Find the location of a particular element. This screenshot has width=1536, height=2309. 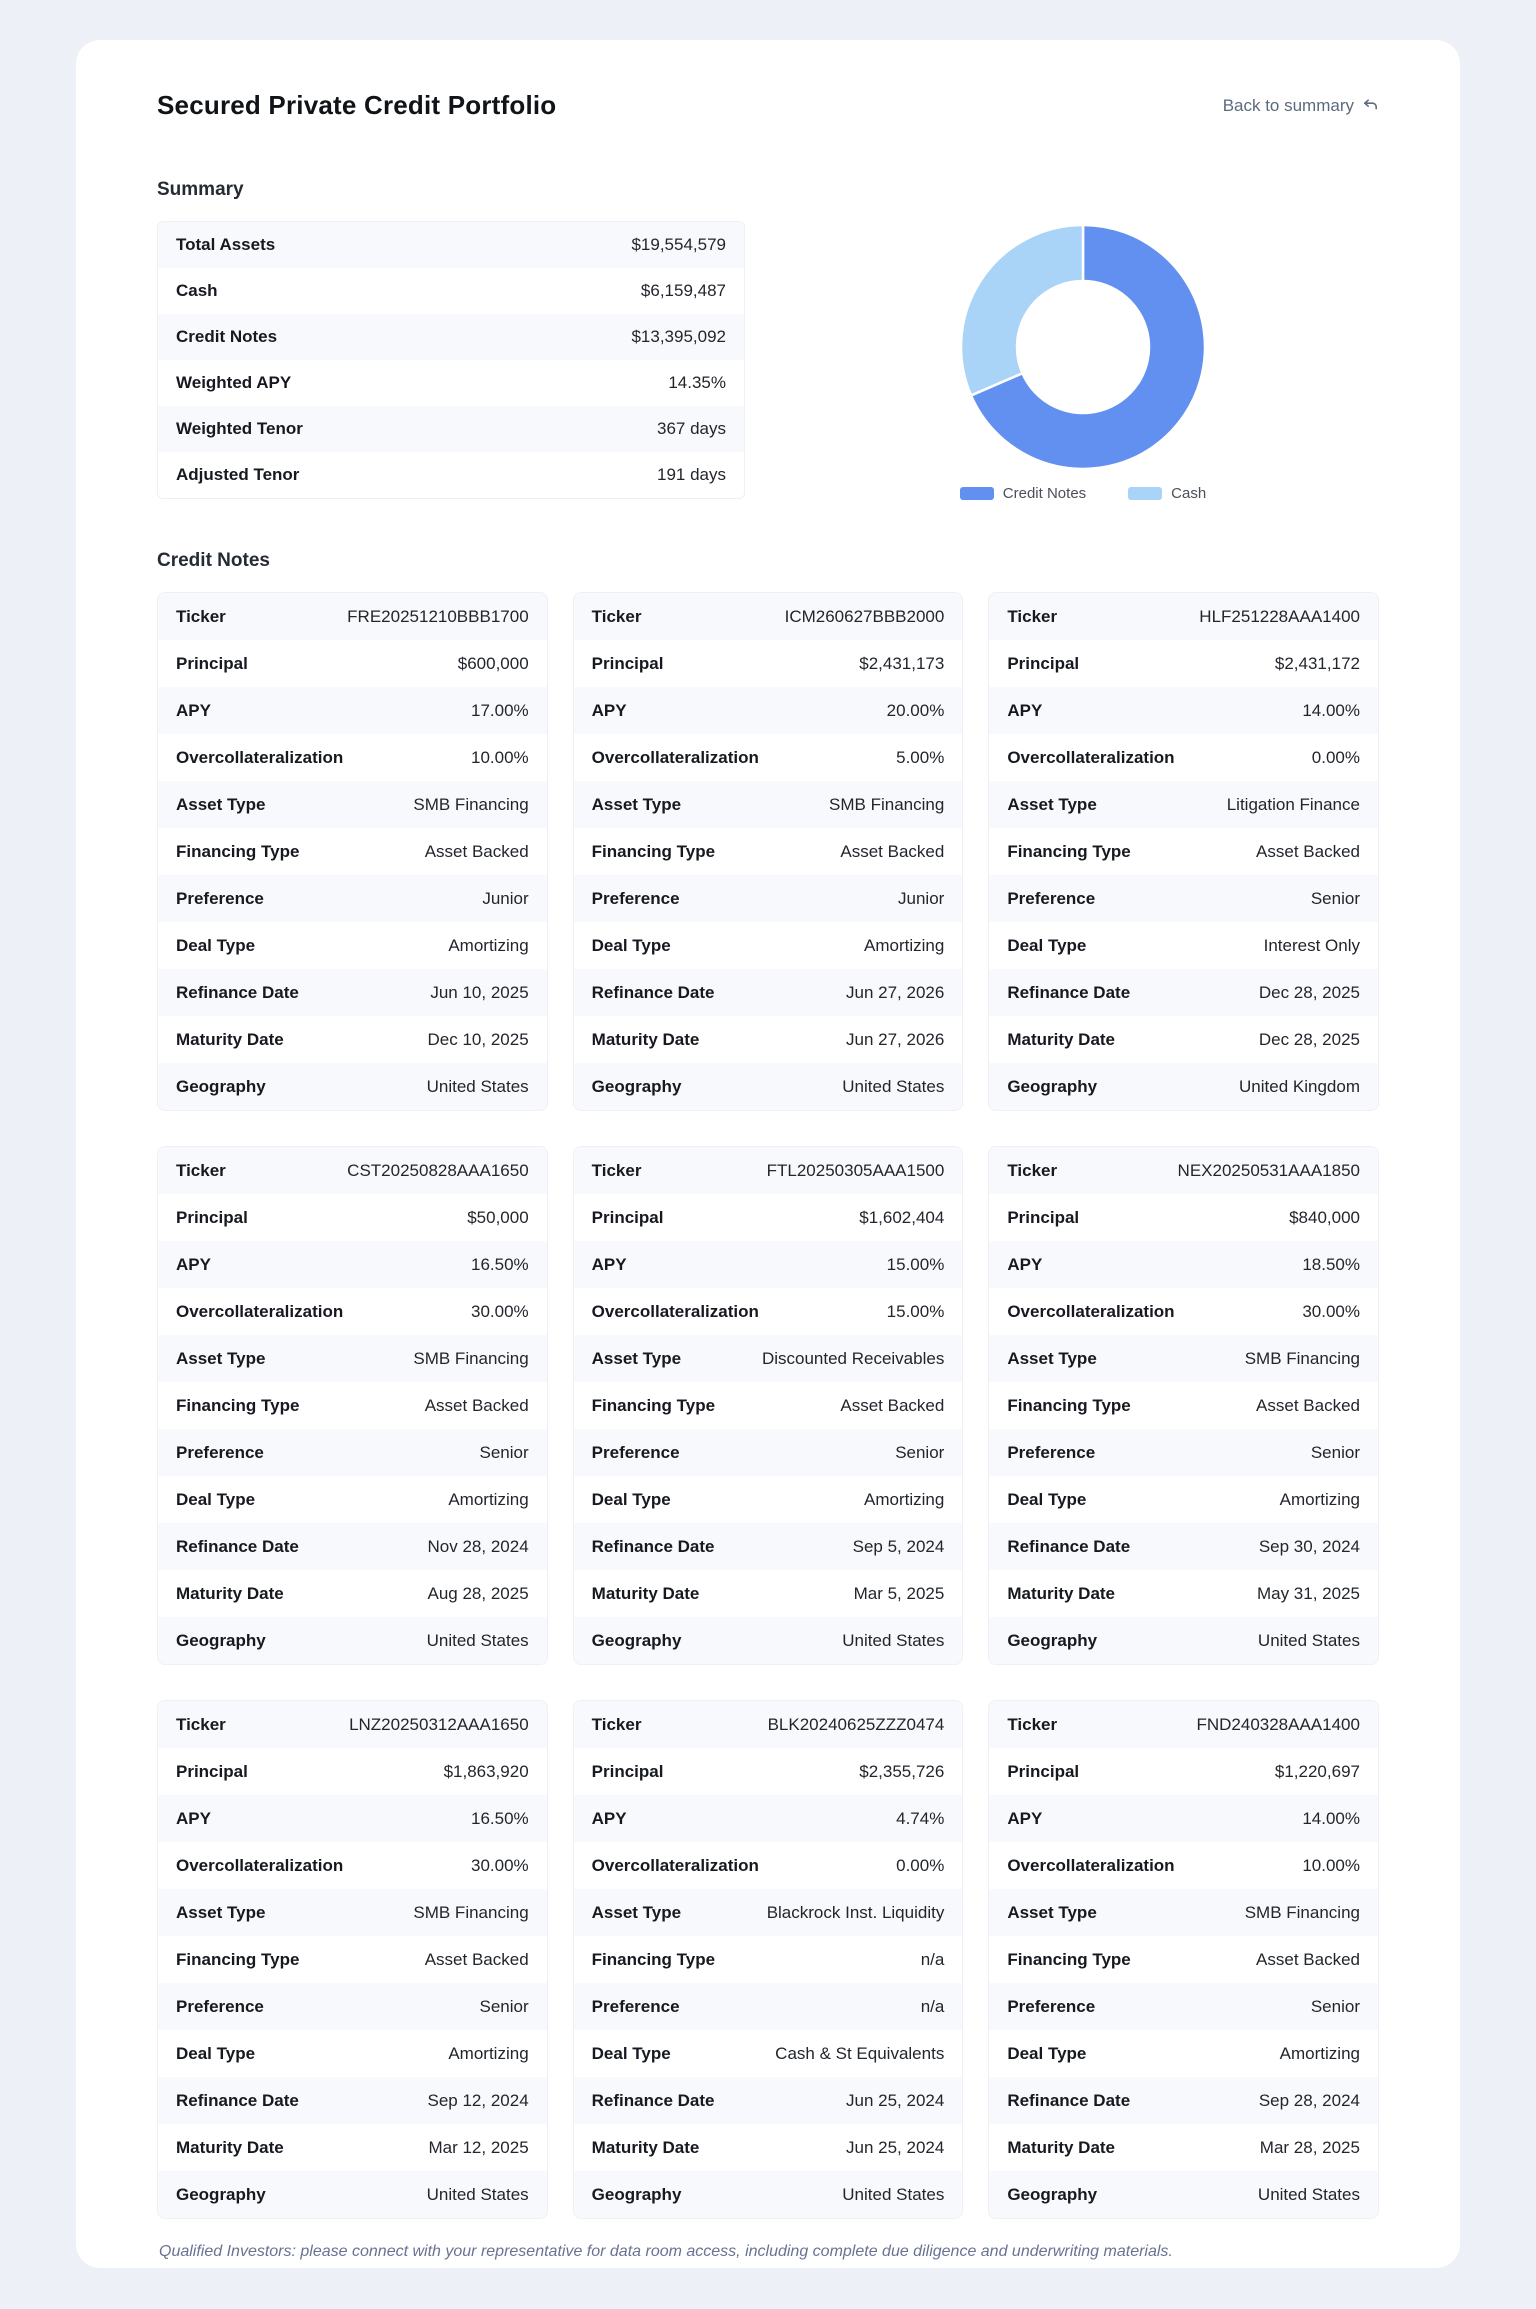

row-value: Junior is located at coordinates (505, 898).